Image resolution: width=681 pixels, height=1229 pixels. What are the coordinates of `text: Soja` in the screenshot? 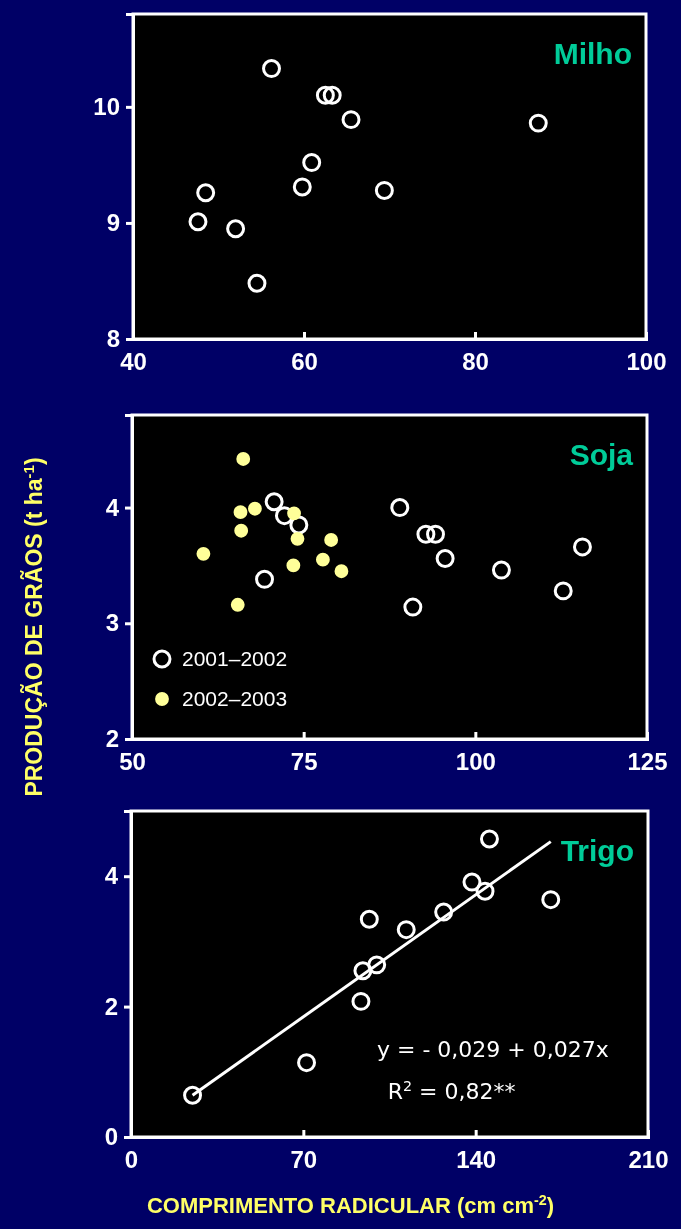 It's located at (601, 454).